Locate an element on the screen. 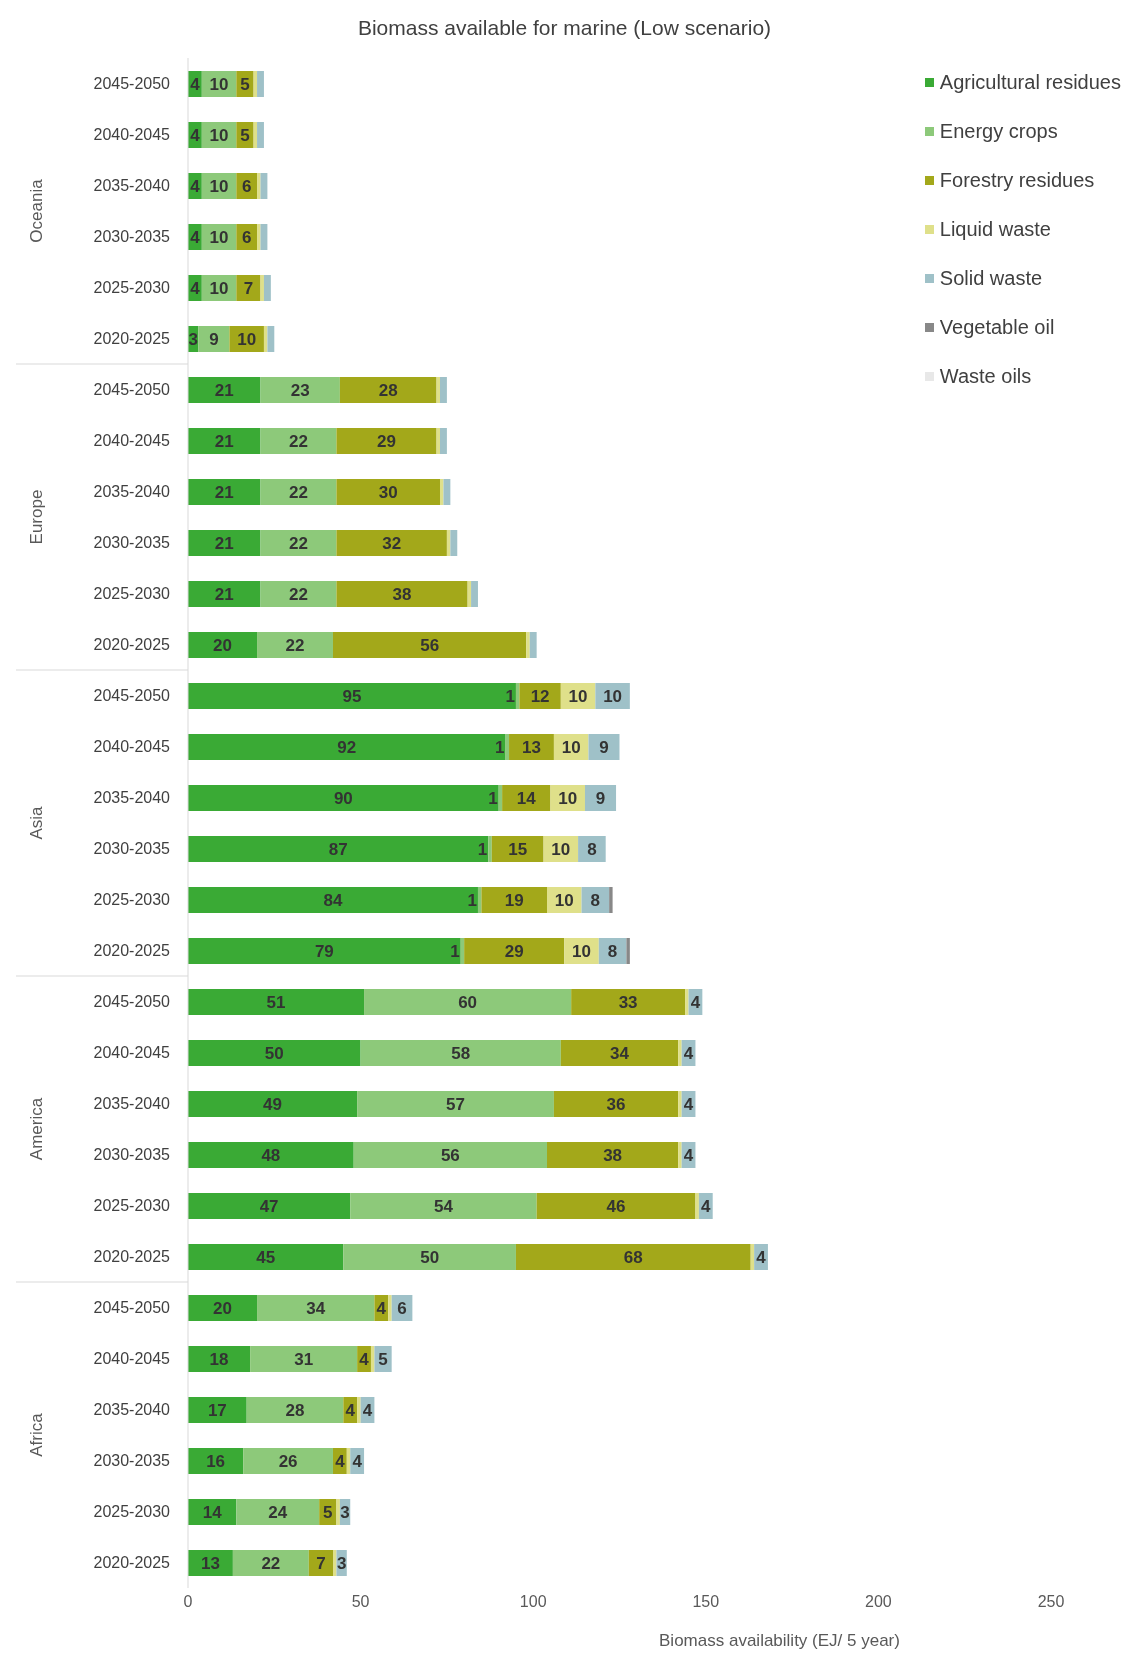 This screenshot has width=1129, height=1672. data-label: 14 is located at coordinates (212, 1512).